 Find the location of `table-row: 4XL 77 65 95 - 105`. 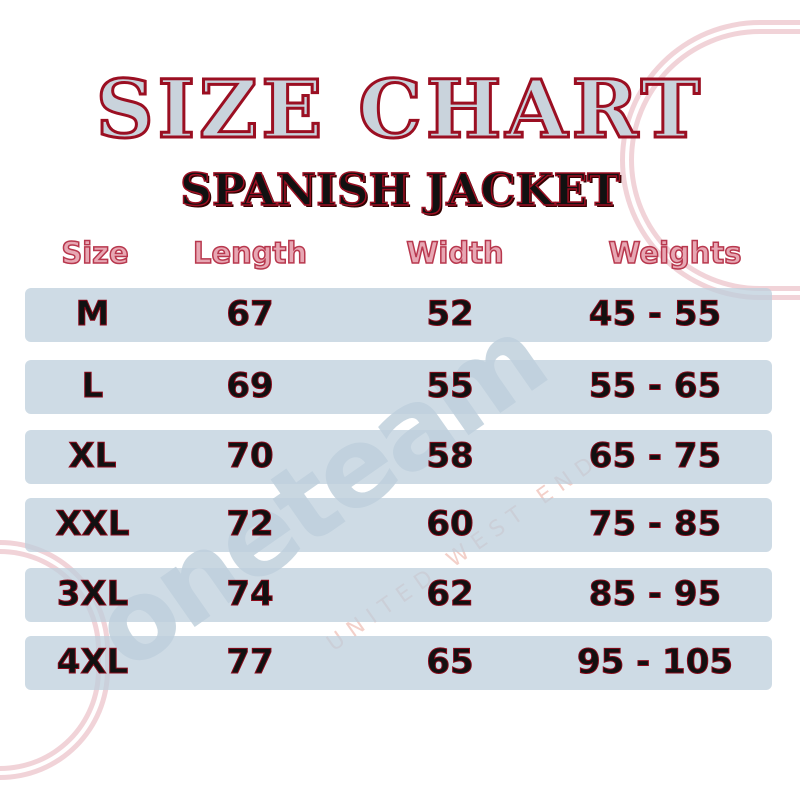

table-row: 4XL 77 65 95 - 105 is located at coordinates (398, 663).